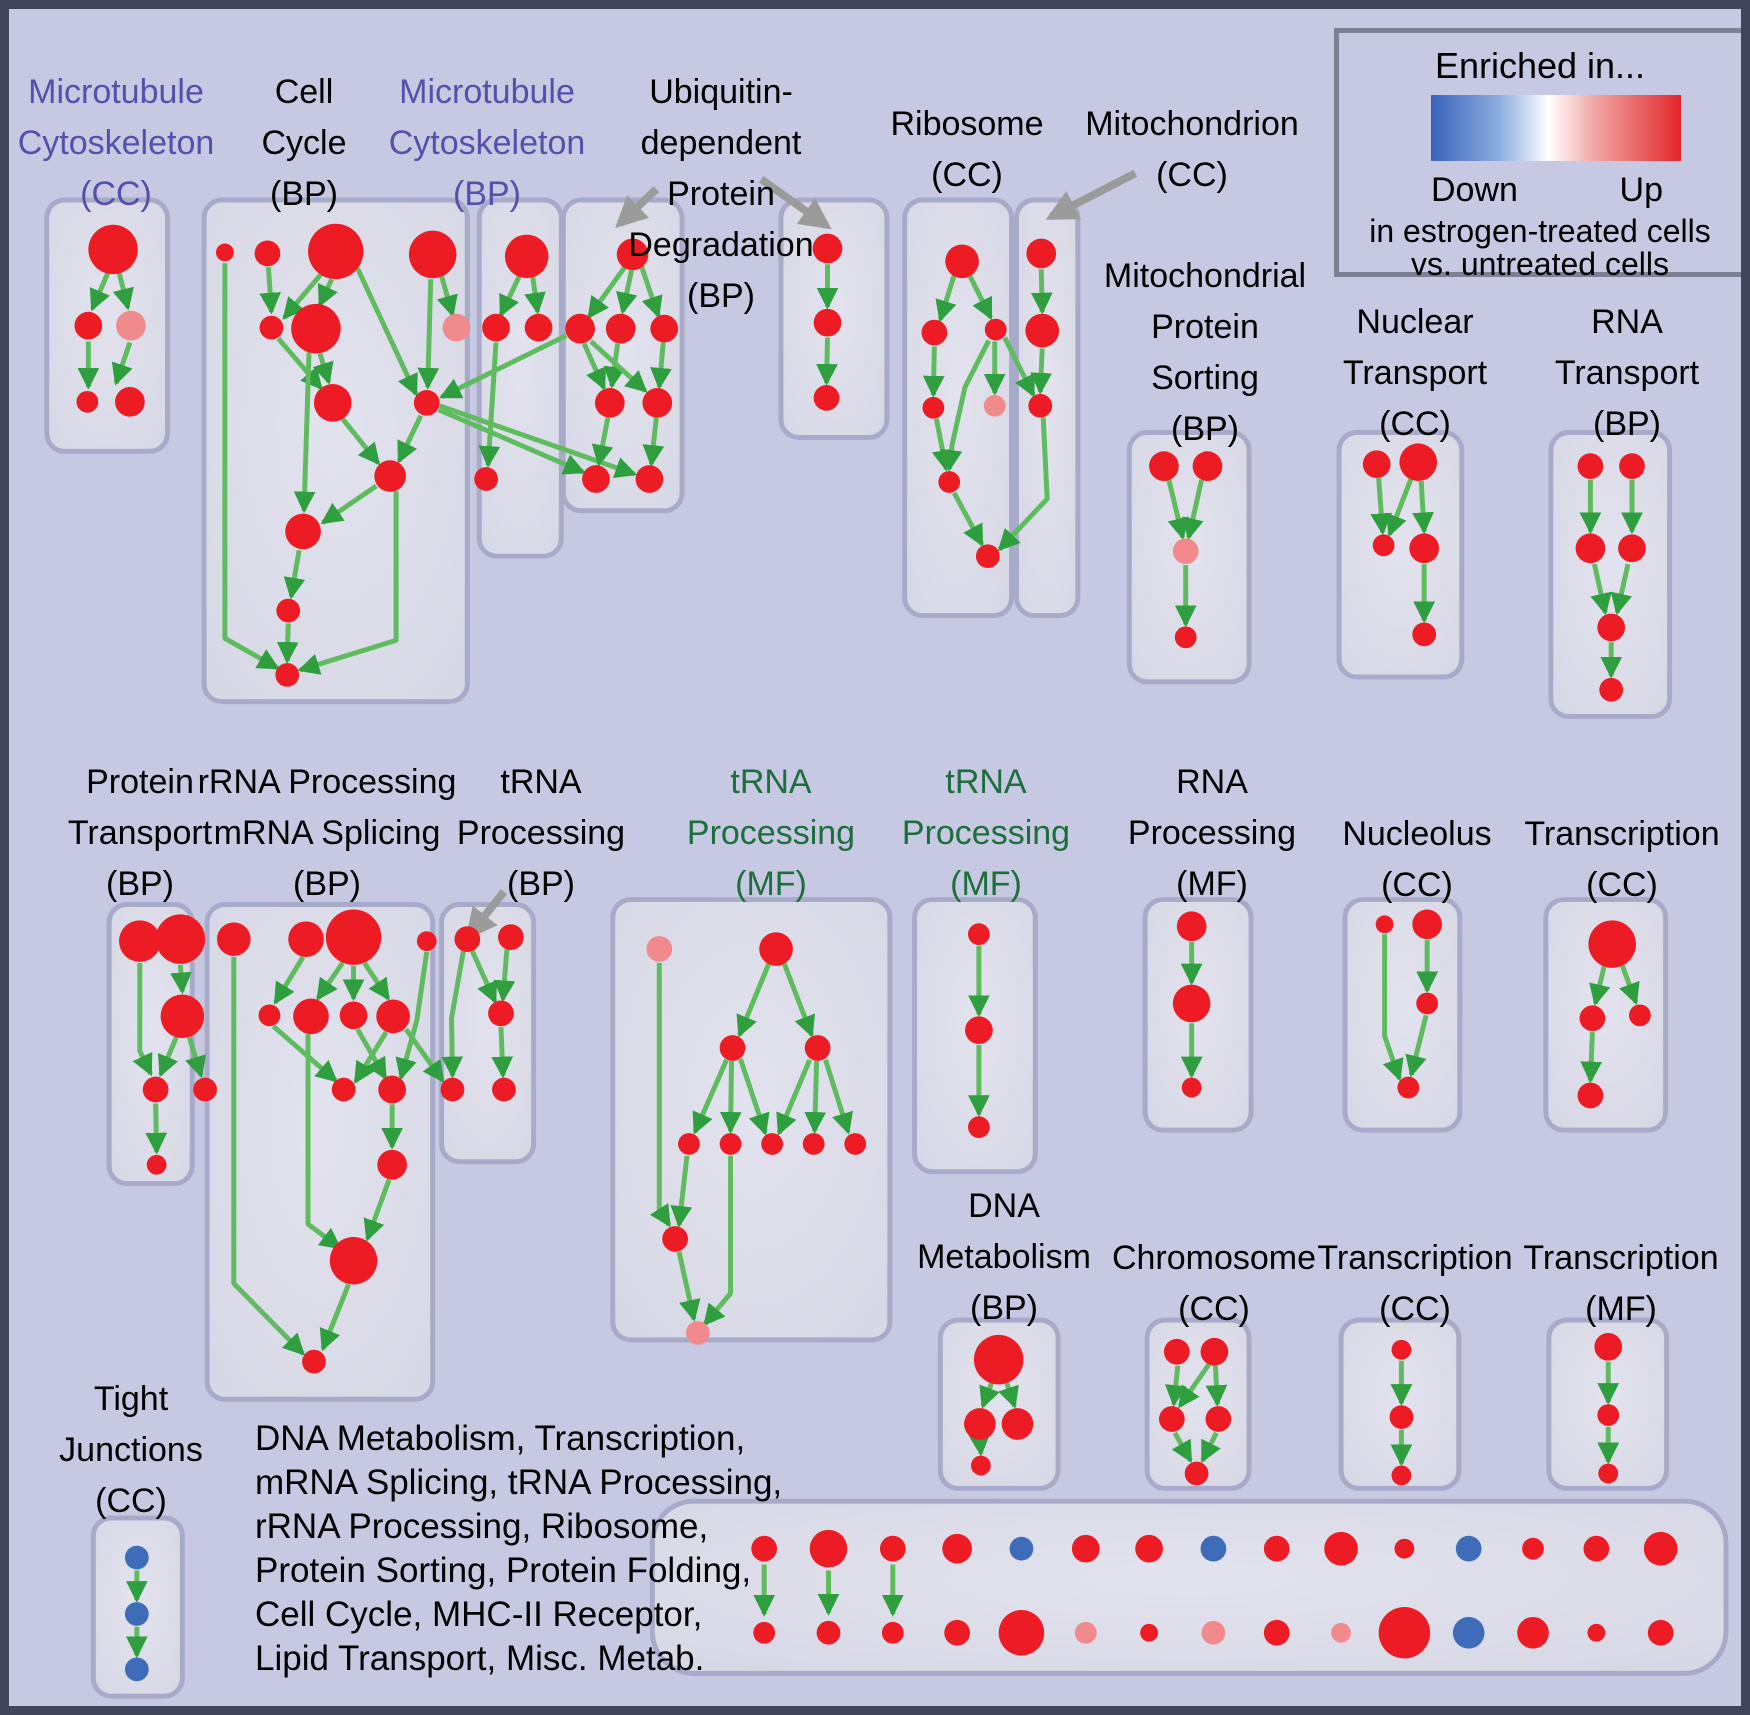 The image size is (1750, 1715). Describe the element at coordinates (967, 149) in the screenshot. I see `ribosome-cc-label: Ribosome (CC)` at that location.